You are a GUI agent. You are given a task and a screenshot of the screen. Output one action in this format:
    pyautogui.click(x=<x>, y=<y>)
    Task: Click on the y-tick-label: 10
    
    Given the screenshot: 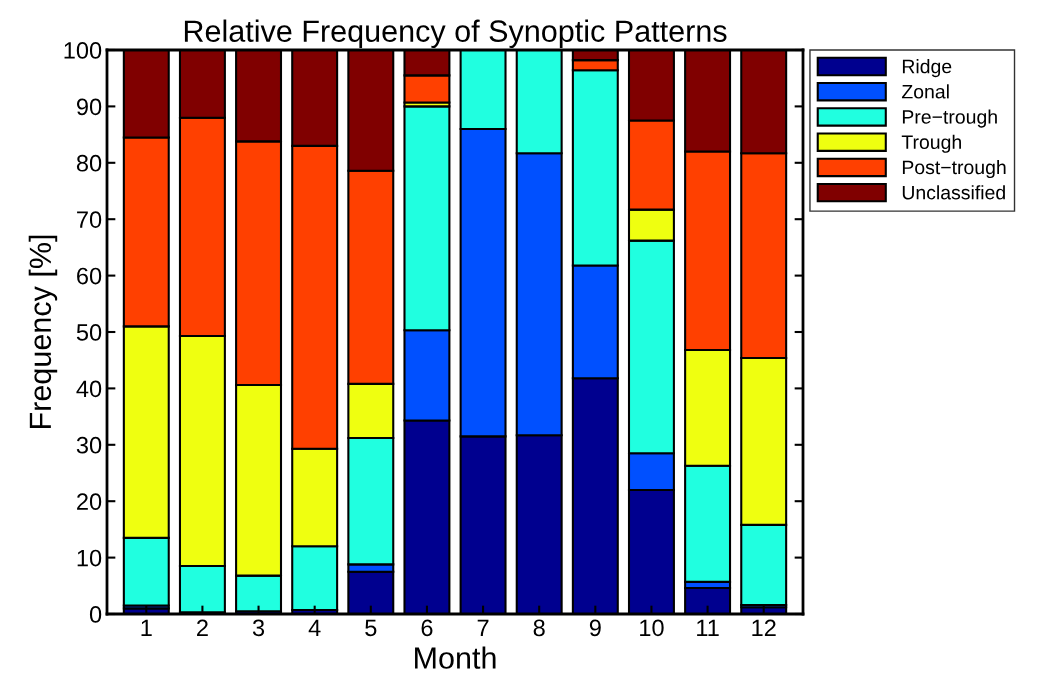 What is the action you would take?
    pyautogui.click(x=89, y=558)
    